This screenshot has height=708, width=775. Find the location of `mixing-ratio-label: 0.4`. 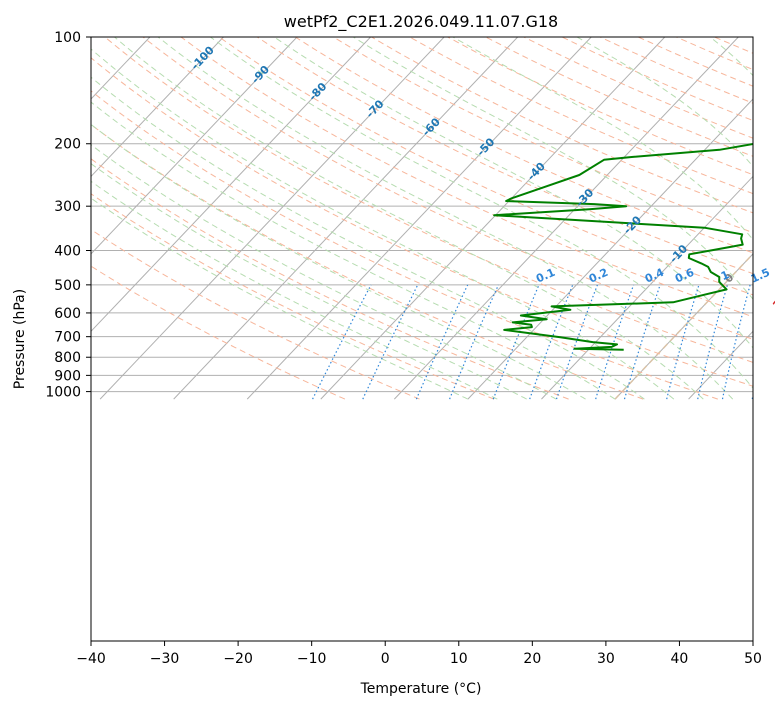

mixing-ratio-label: 0.4 is located at coordinates (654, 276).